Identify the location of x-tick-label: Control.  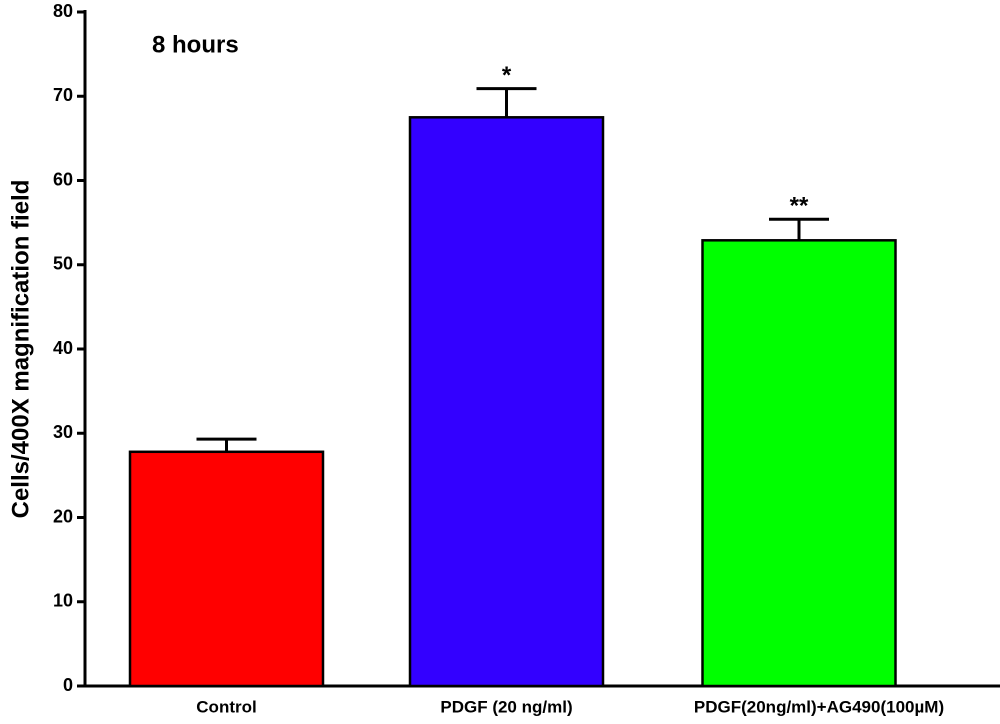
(226, 706).